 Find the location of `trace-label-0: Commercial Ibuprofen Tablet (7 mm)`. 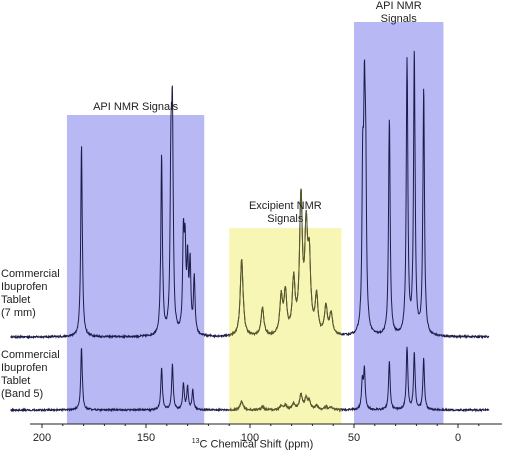

trace-label-0: Commercial Ibuprofen Tablet (7 mm) is located at coordinates (30, 294).